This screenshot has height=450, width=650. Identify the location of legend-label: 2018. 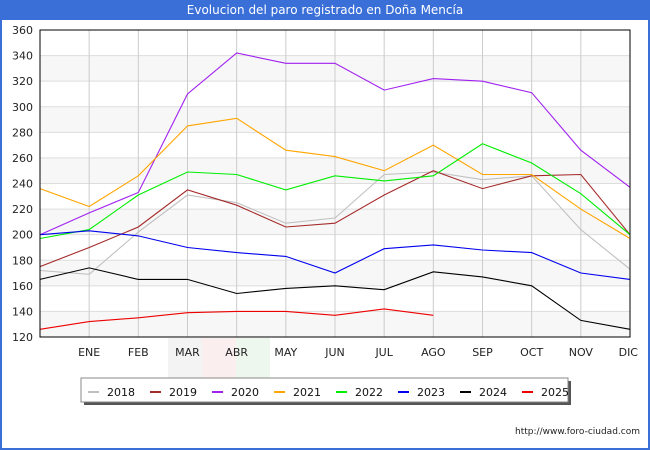
(121, 392).